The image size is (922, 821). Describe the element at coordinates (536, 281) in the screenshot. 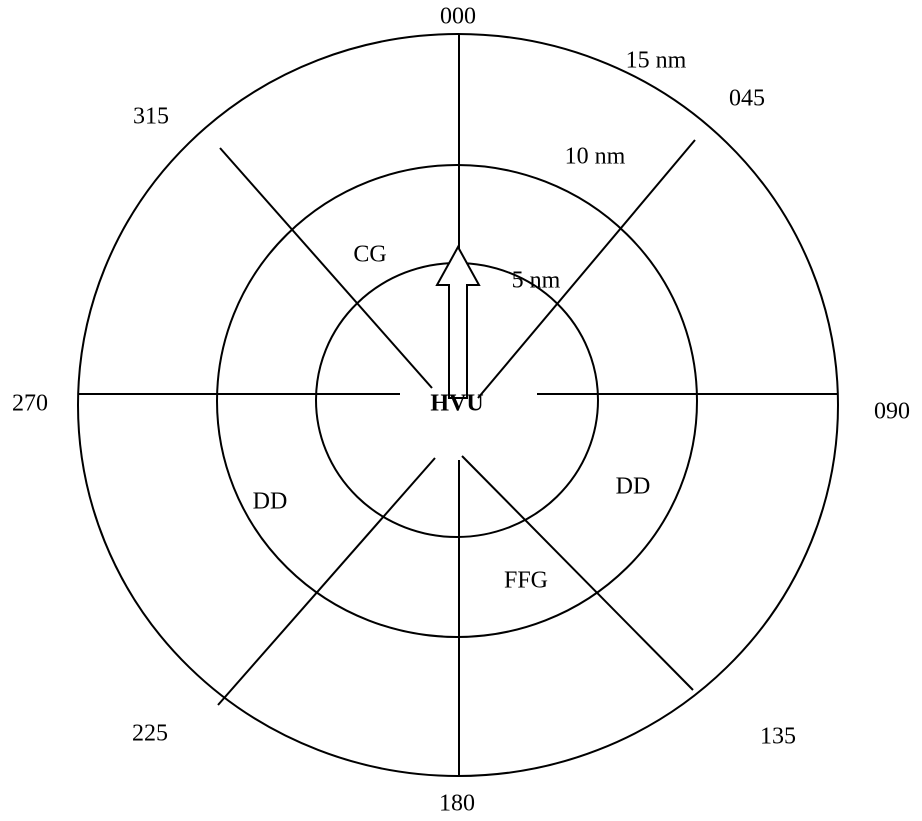

I see `ring-label: 5 nm` at that location.